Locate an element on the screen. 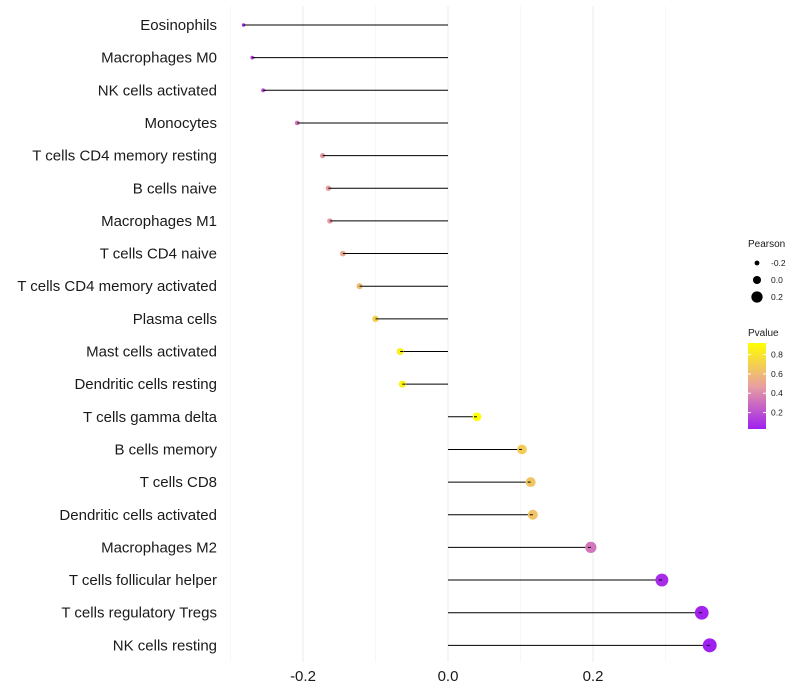  legend-size-label: 0.2 is located at coordinates (777, 297).